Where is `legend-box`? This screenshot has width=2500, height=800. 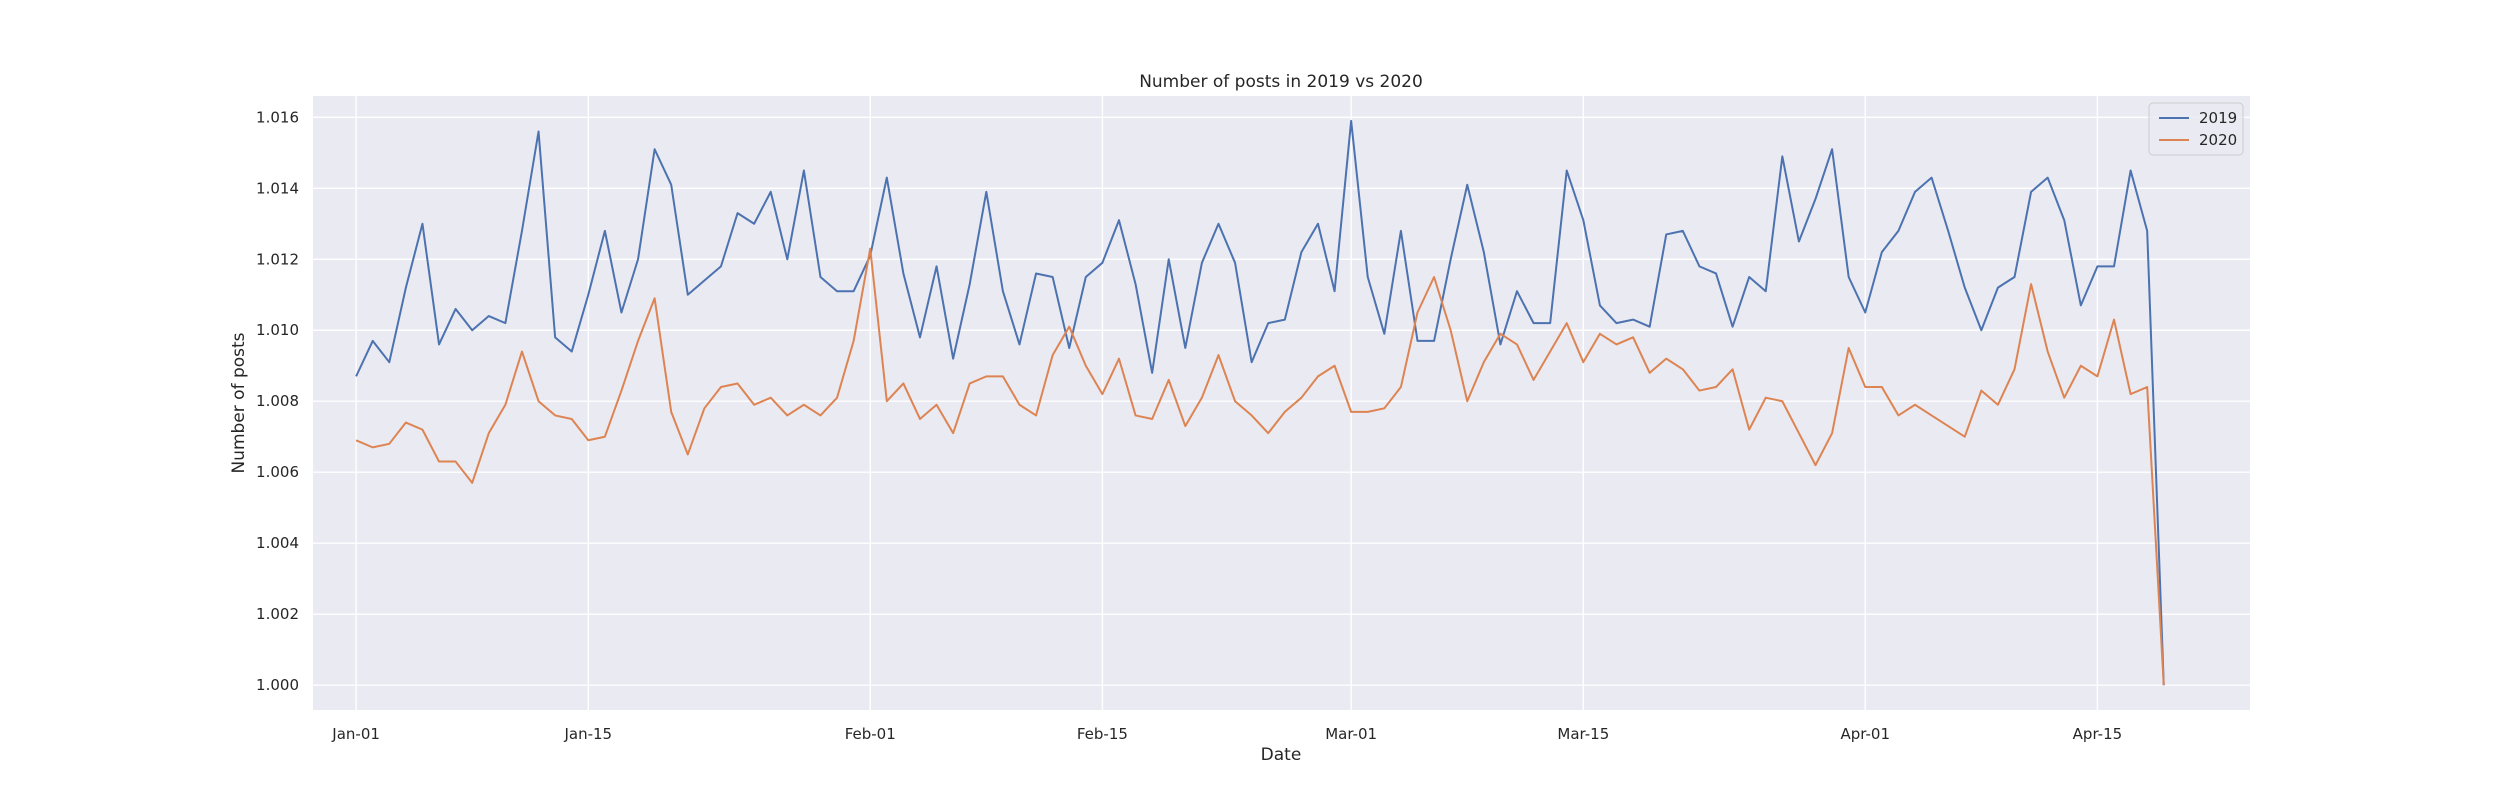 legend-box is located at coordinates (2196, 129).